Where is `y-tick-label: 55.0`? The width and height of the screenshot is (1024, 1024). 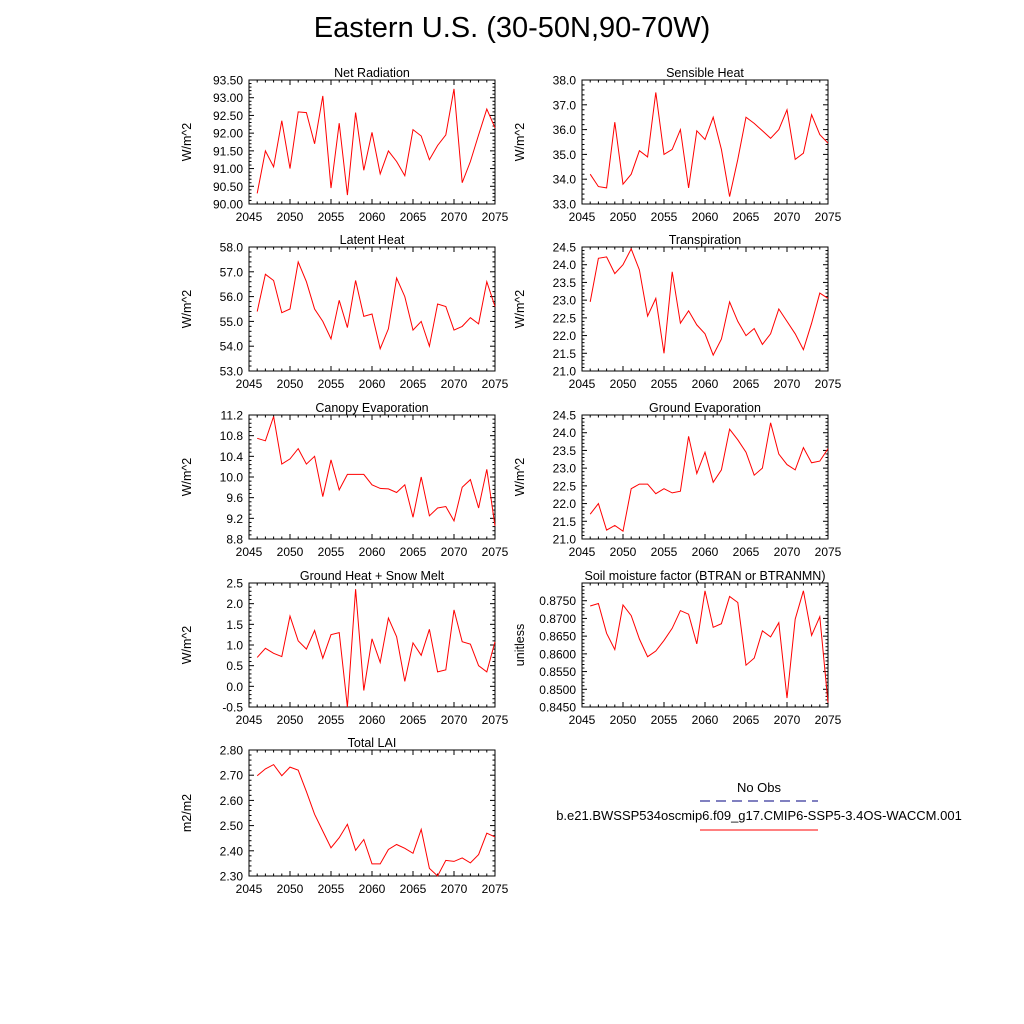
y-tick-label: 55.0 is located at coordinates (232, 322).